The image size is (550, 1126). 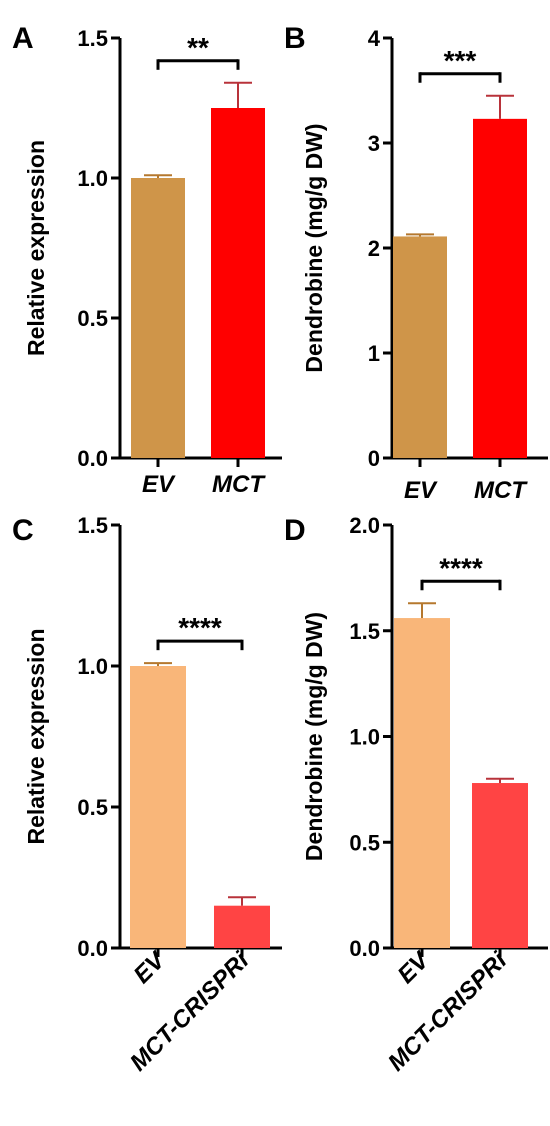 What do you see at coordinates (23, 530) in the screenshot?
I see `panel-letter: C` at bounding box center [23, 530].